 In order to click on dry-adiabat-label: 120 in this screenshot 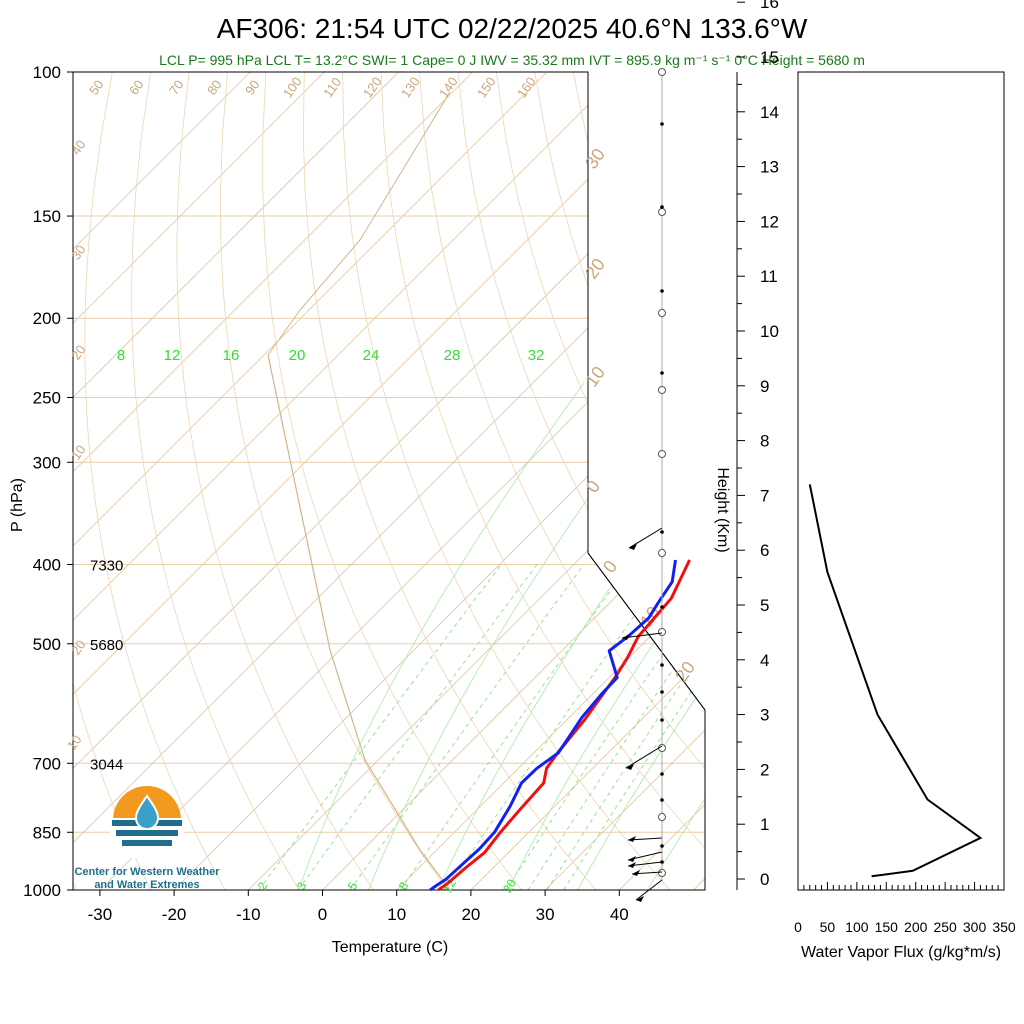, I will do `click(372, 87)`.